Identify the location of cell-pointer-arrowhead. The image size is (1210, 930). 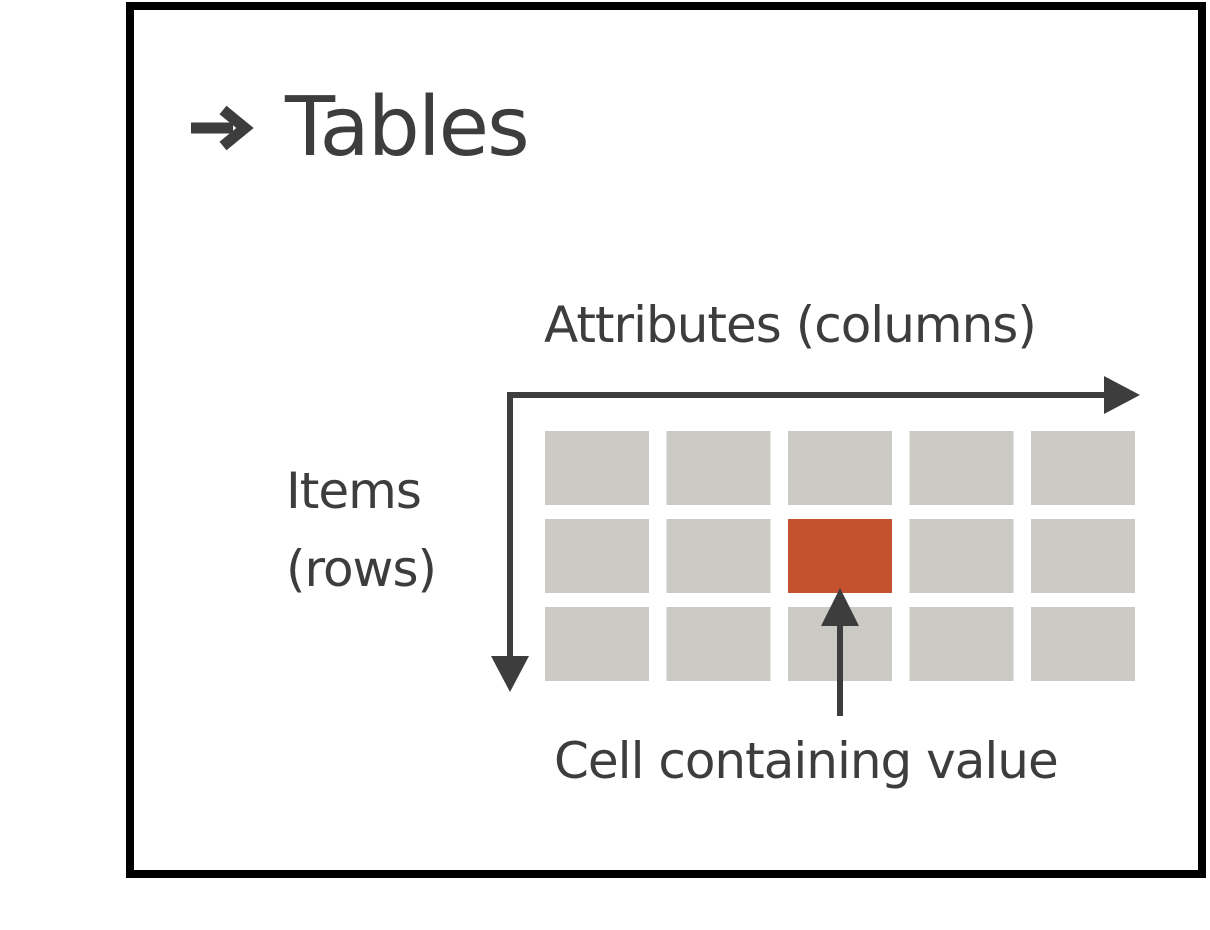
(840, 607).